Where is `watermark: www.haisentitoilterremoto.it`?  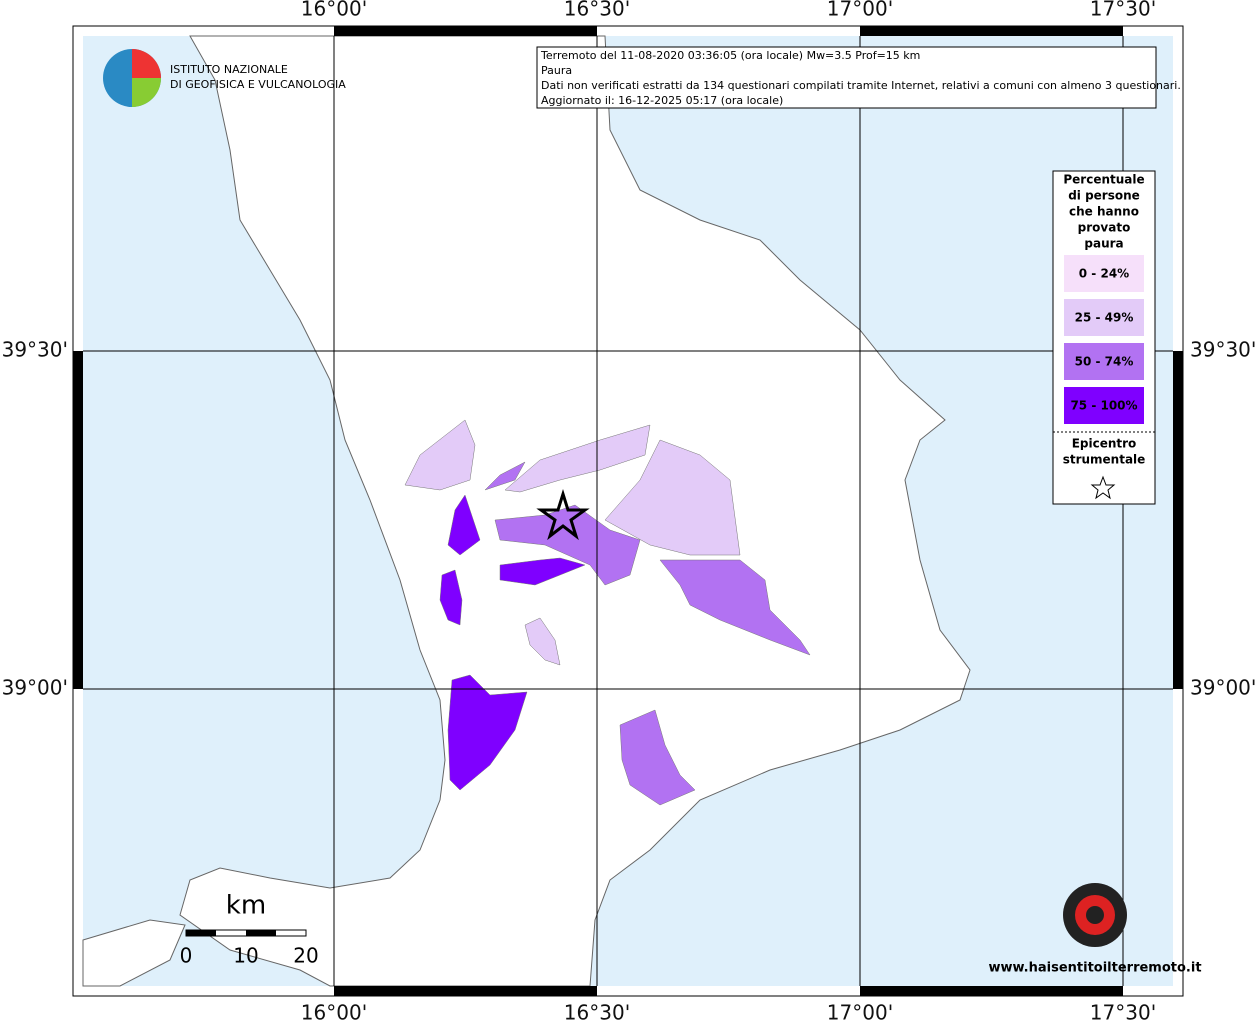 watermark: www.haisentitoilterremoto.it is located at coordinates (1094, 968).